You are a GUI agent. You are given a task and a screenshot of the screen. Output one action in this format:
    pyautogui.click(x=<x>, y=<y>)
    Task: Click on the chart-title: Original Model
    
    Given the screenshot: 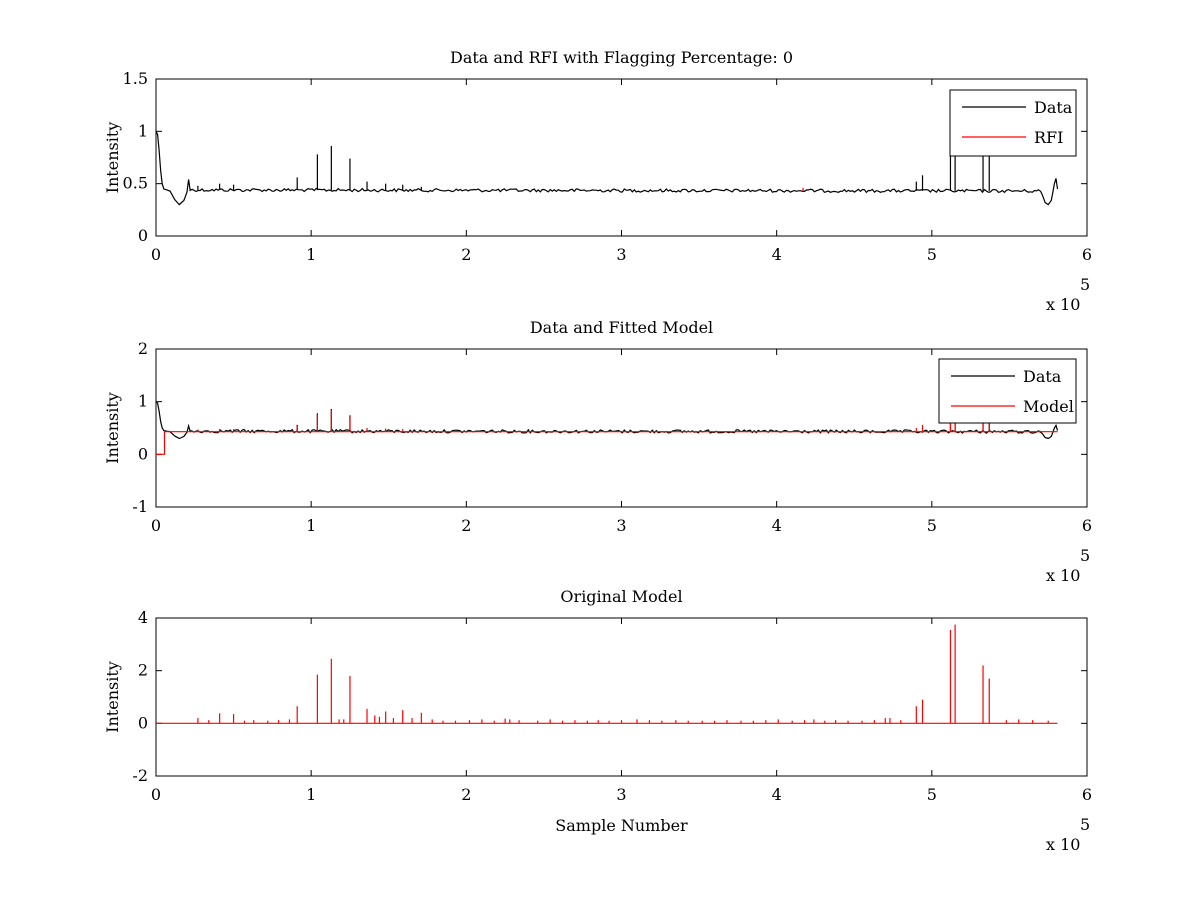 What is the action you would take?
    pyautogui.click(x=621, y=596)
    